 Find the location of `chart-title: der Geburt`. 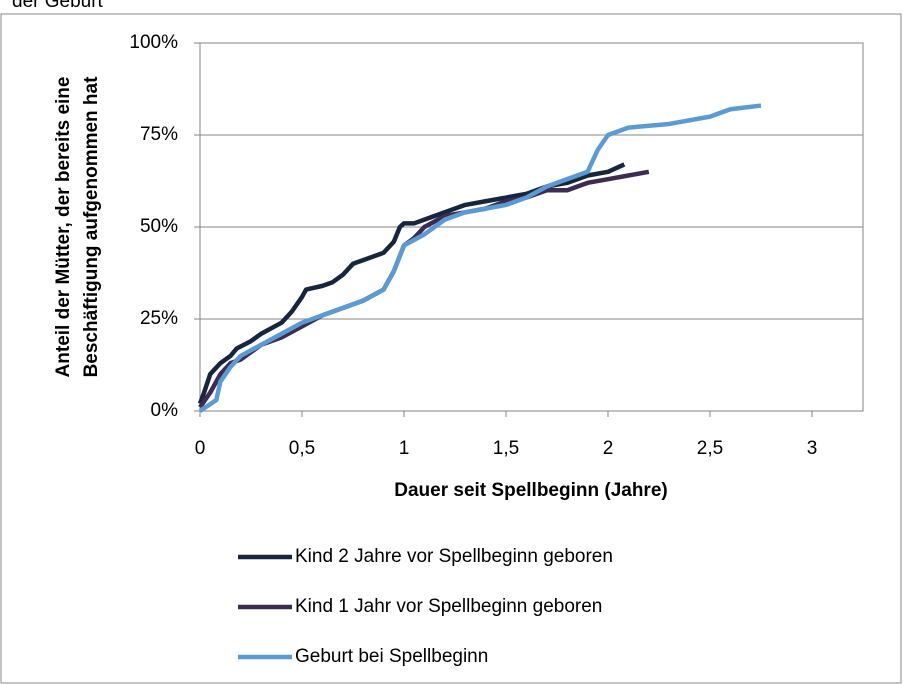

chart-title: der Geburt is located at coordinates (58, 6).